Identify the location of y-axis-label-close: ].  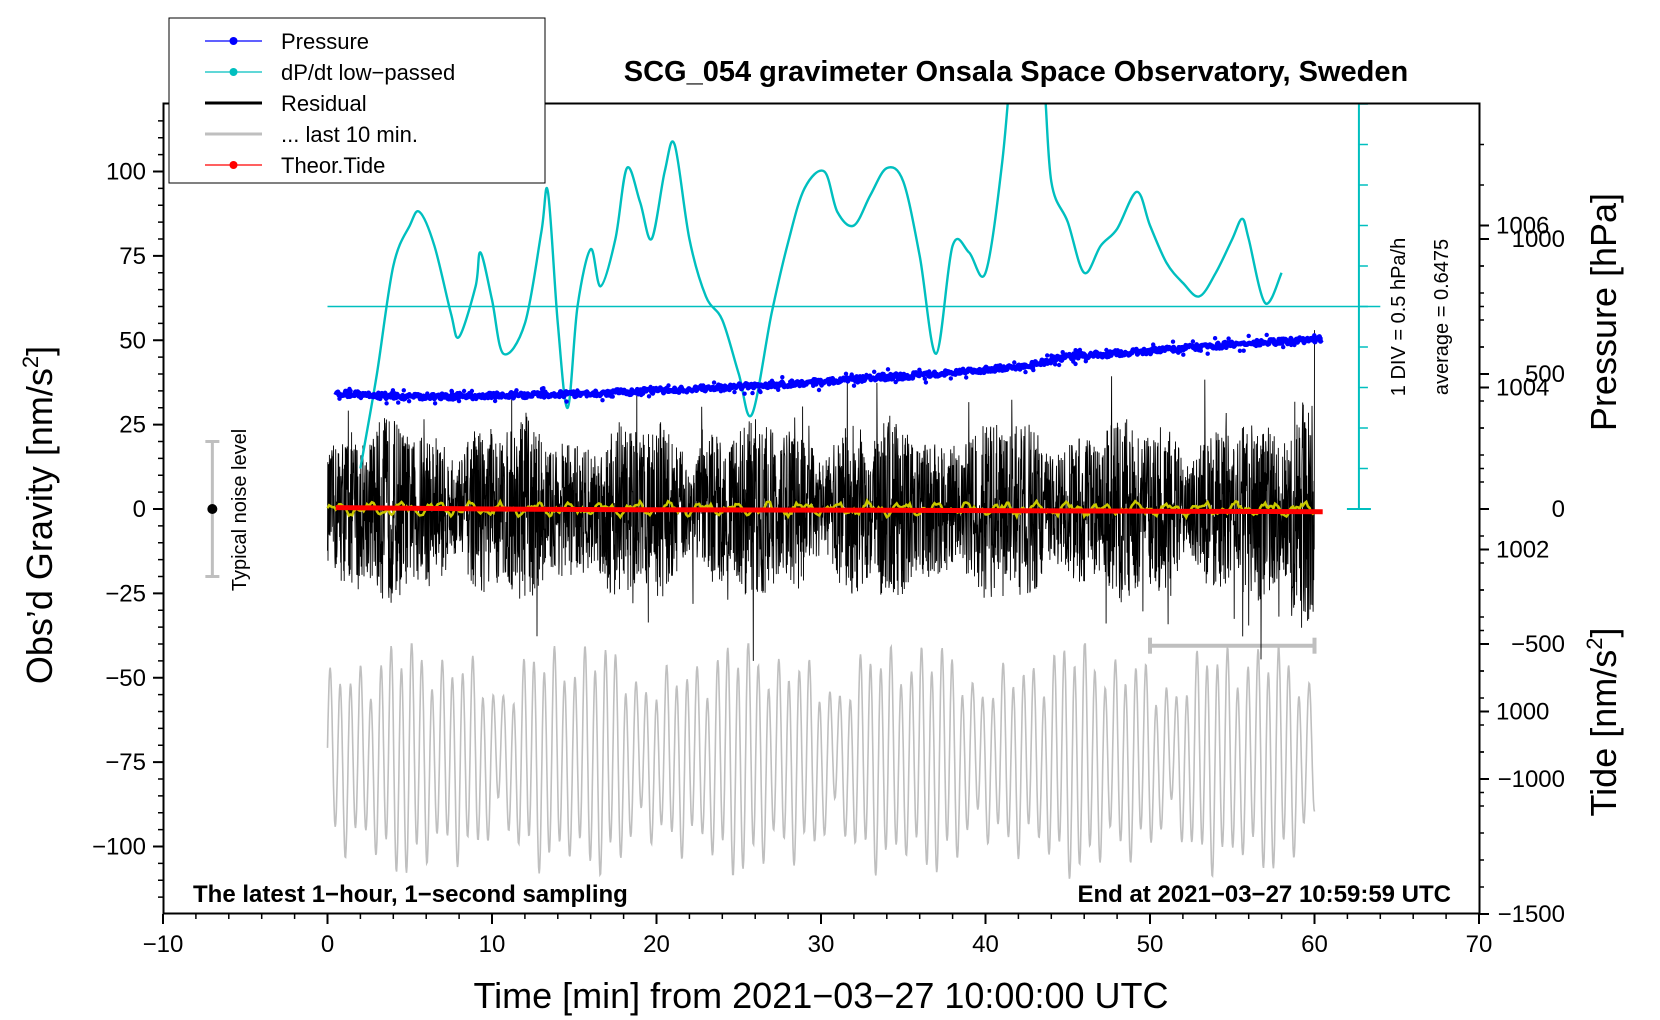
(39, 351).